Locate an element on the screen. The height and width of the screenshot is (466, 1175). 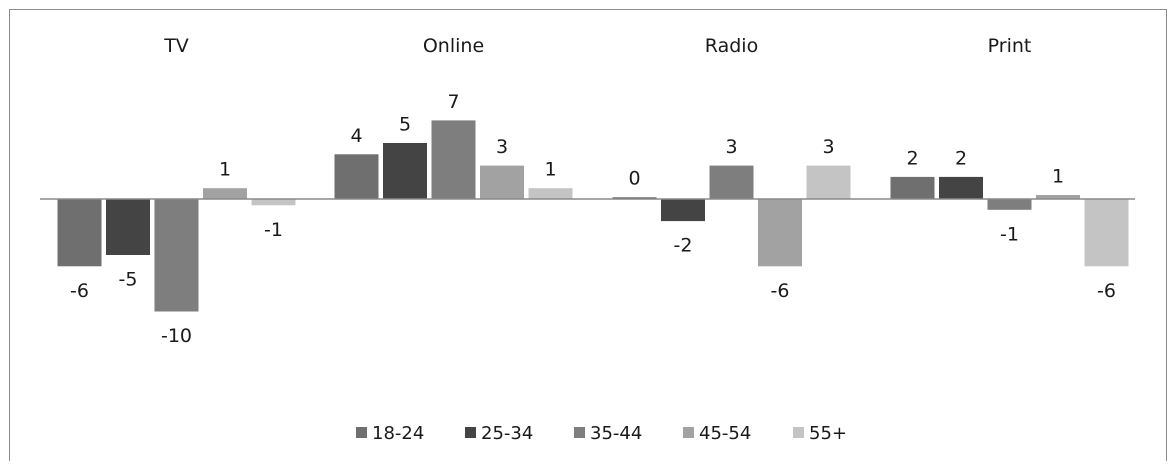
legend: 18-24 25-34 35-44 45-54 55+ is located at coordinates (601, 433).